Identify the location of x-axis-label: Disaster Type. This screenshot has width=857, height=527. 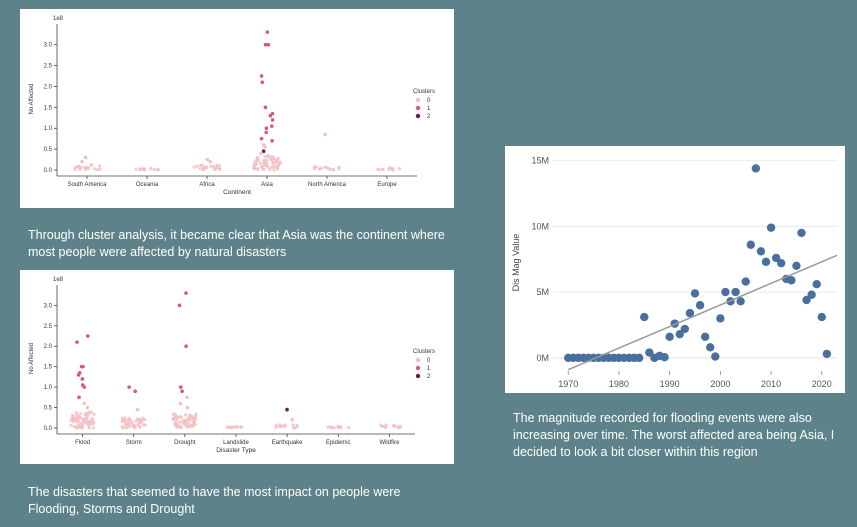
(236, 450).